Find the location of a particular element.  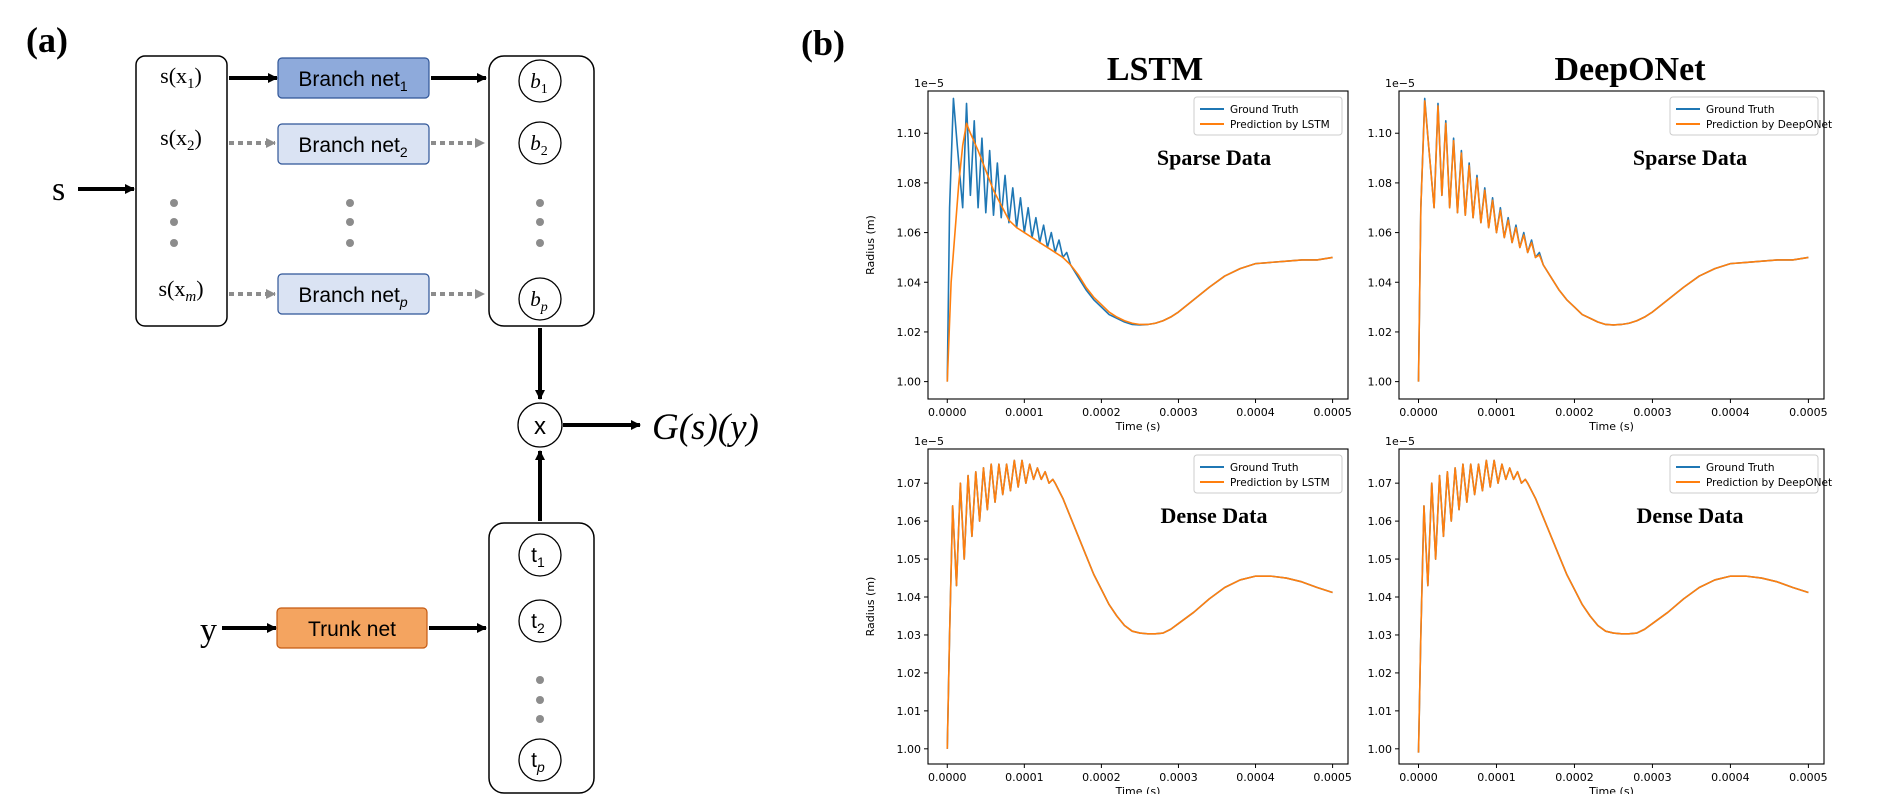

branch-net-p-label: Branch netp is located at coordinates (353, 297).